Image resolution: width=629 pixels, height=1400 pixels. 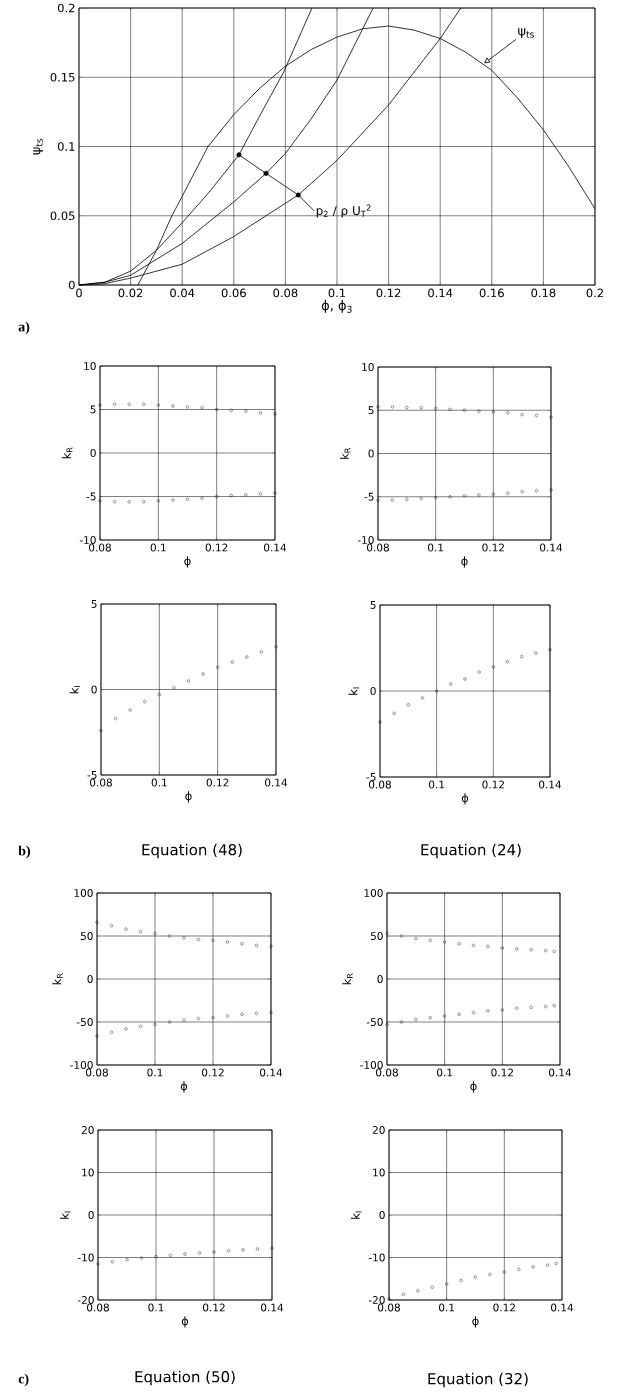 I want to click on y-tick-label: 0.05, so click(x=62, y=216).